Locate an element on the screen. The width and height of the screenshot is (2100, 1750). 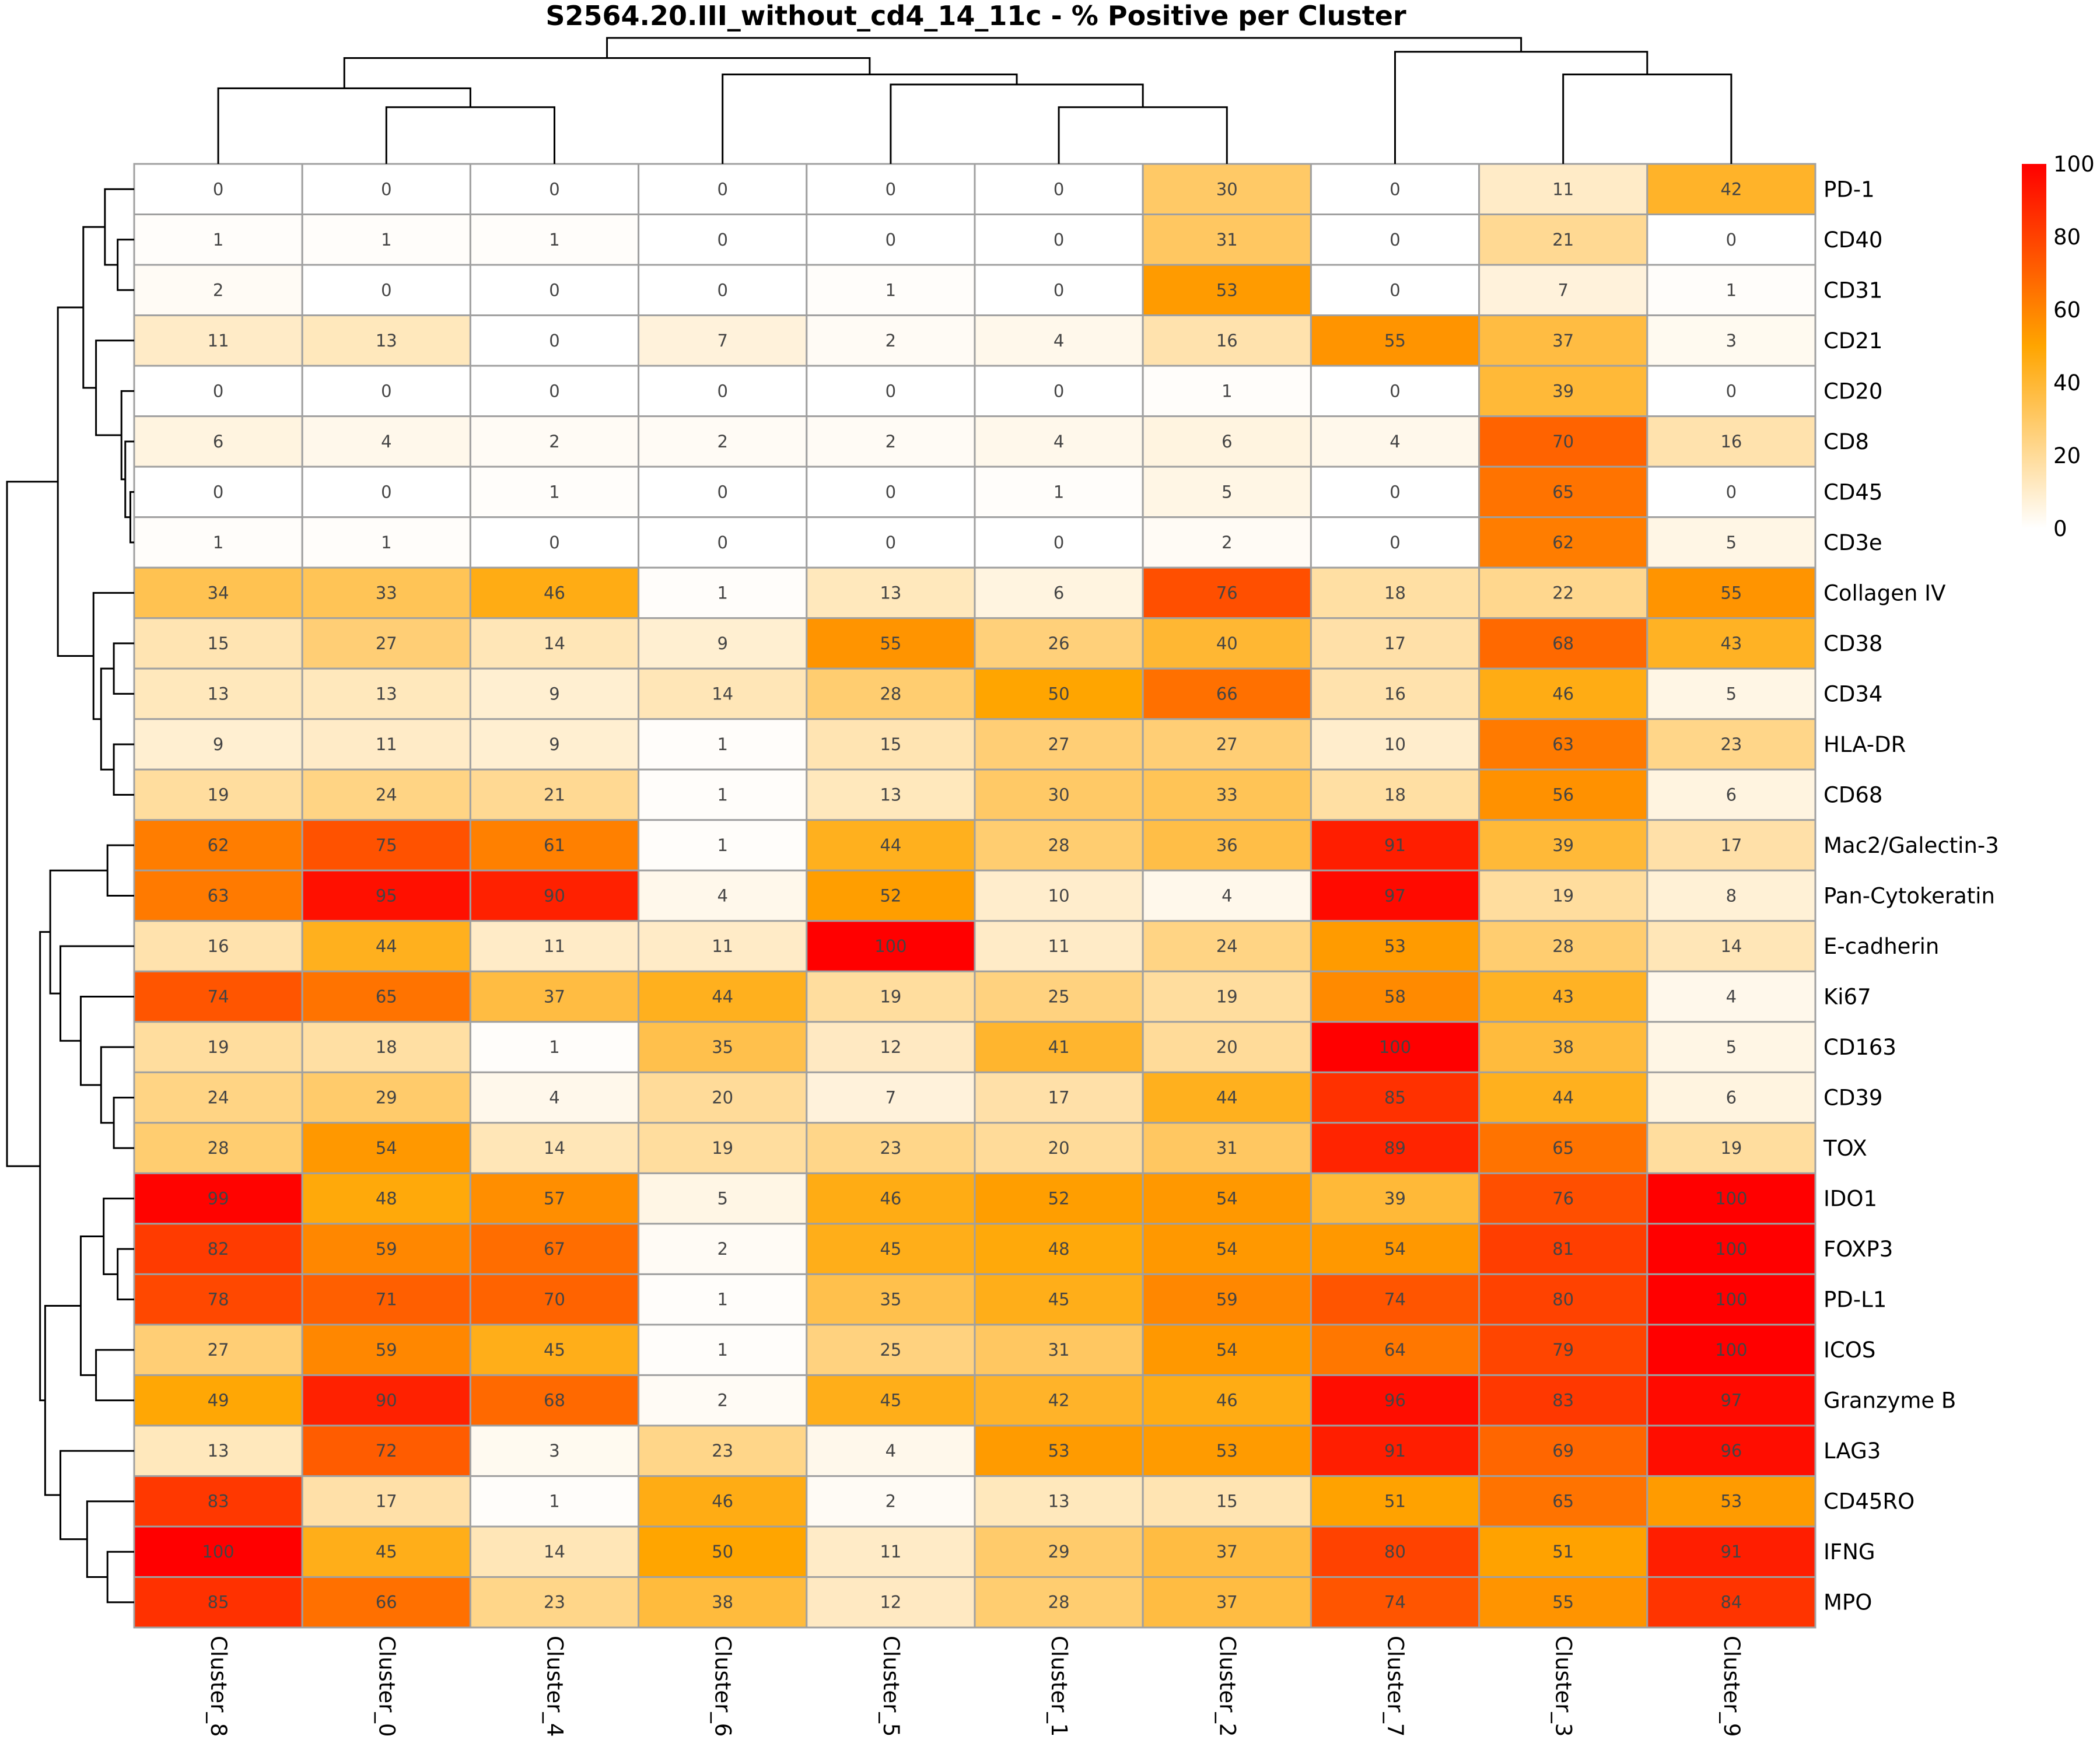
cell-value-label: 11 is located at coordinates (890, 1552).